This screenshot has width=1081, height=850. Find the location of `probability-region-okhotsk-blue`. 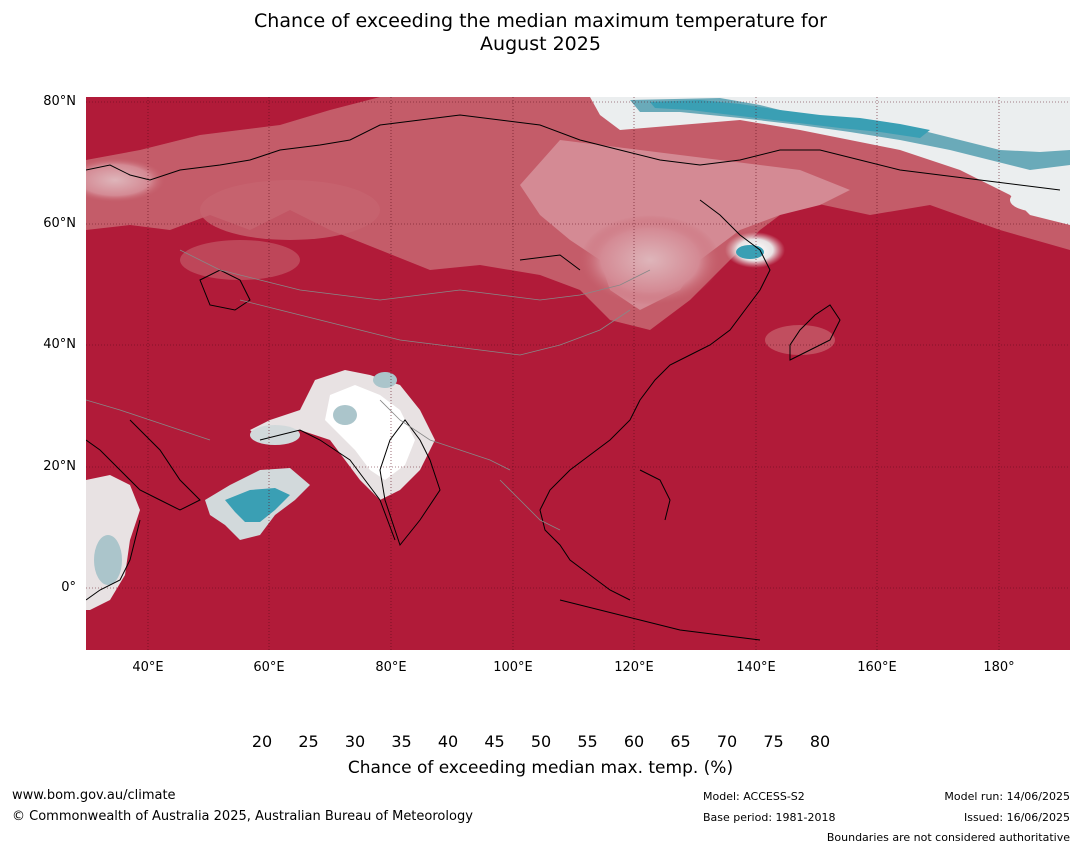

probability-region-okhotsk-blue is located at coordinates (750, 252).